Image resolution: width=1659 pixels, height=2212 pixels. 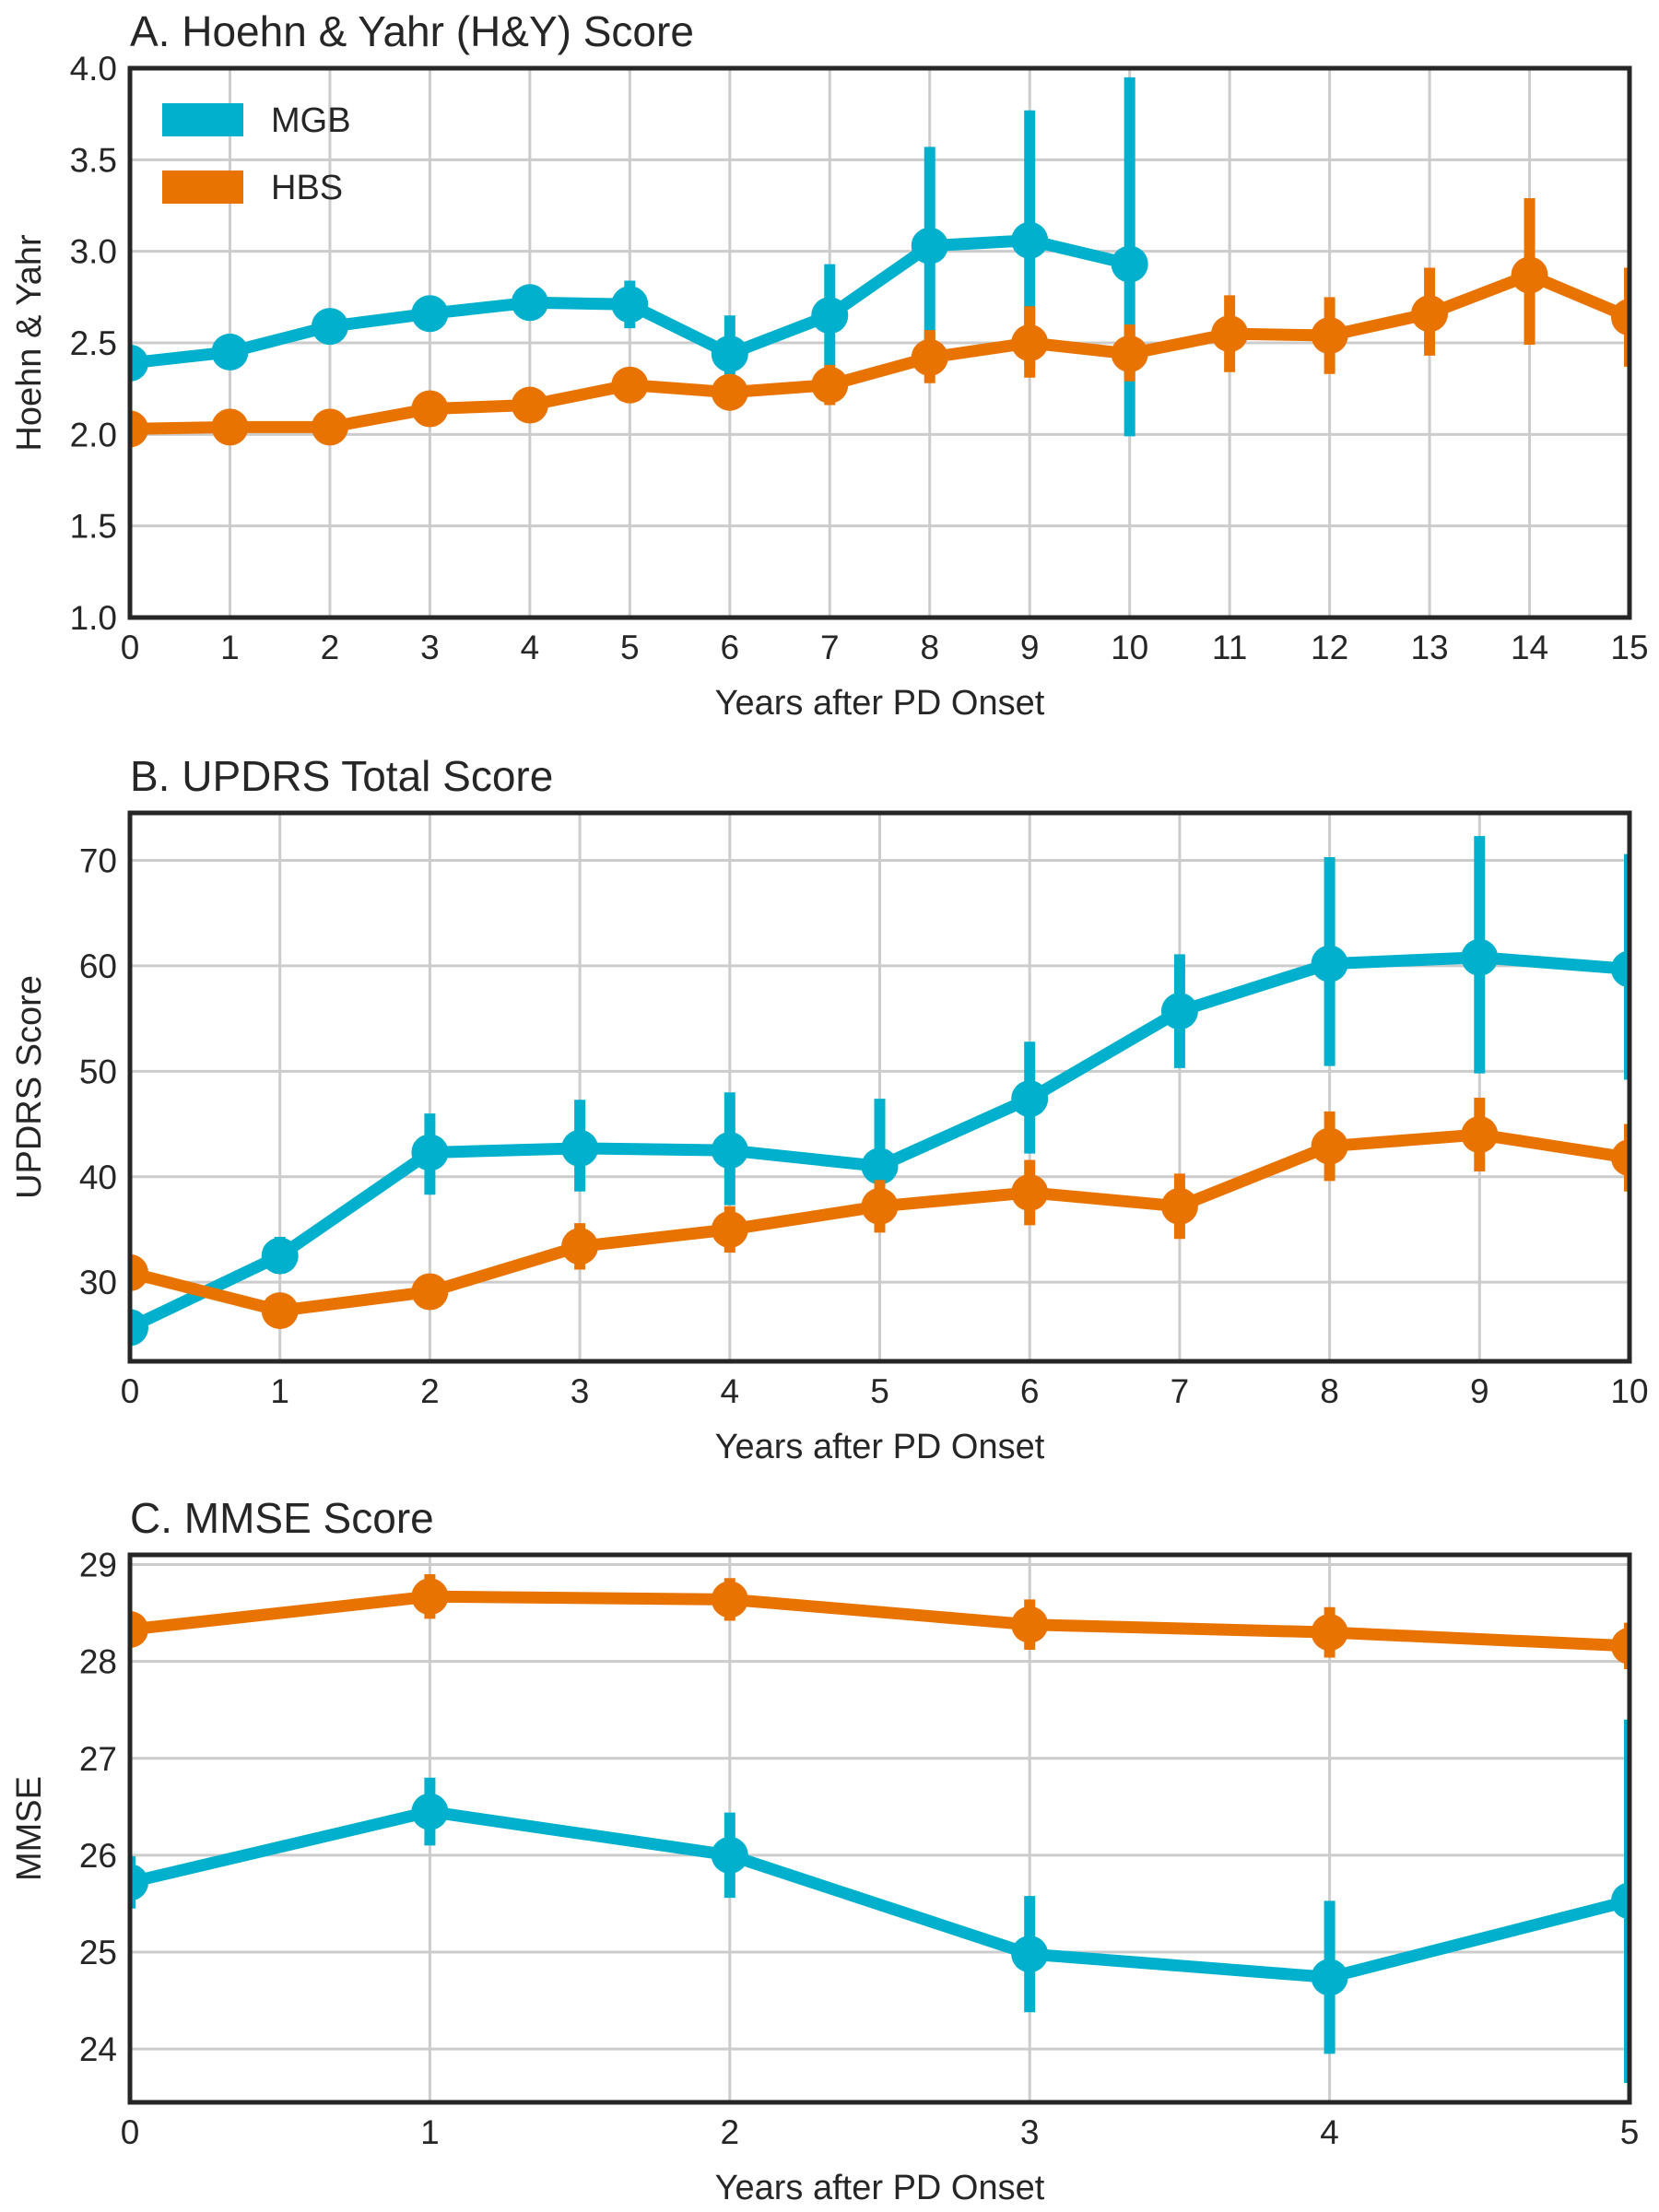 What do you see at coordinates (29, 1087) in the screenshot?
I see `y-axis-label: UPDRS Score` at bounding box center [29, 1087].